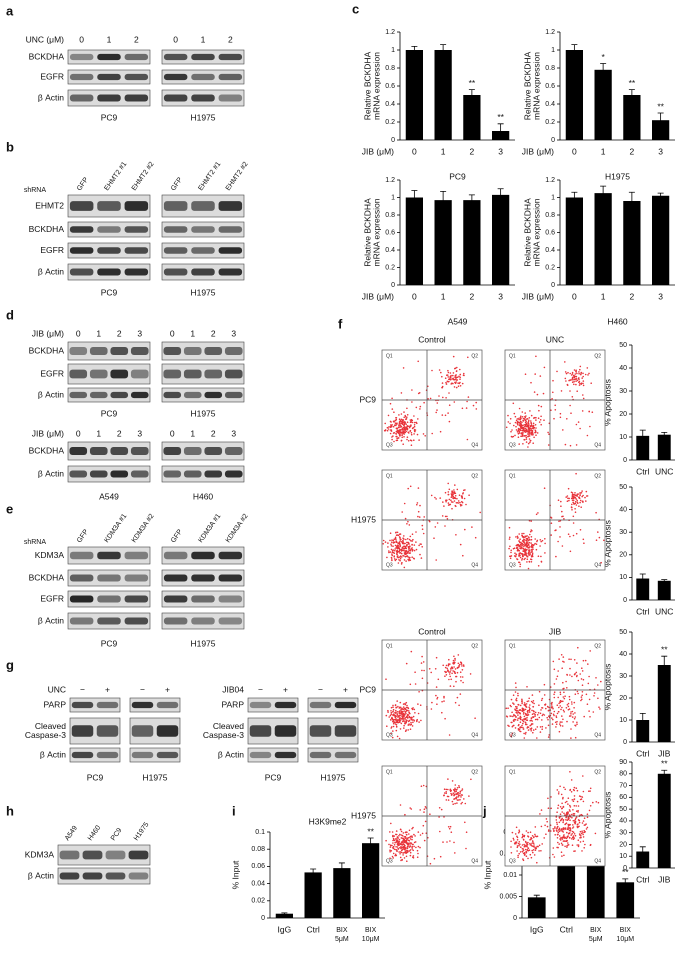 The image size is (690, 978). What do you see at coordinates (625, 872) in the screenshot?
I see `significance-mark: **` at bounding box center [625, 872].